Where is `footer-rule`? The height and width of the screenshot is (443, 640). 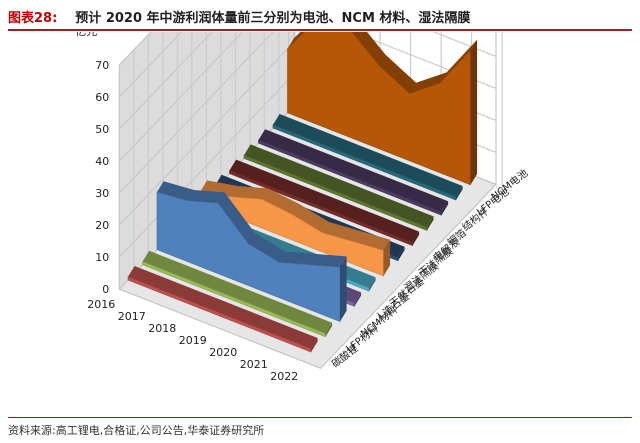 footer-rule is located at coordinates (320, 417).